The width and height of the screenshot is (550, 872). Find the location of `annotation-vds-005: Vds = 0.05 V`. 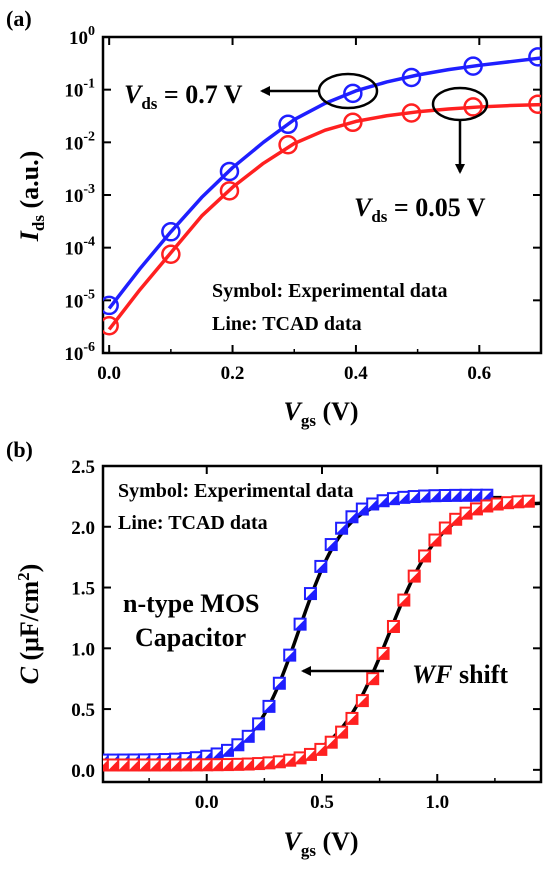

annotation-vds-005: Vds = 0.05 V is located at coordinates (420, 209).